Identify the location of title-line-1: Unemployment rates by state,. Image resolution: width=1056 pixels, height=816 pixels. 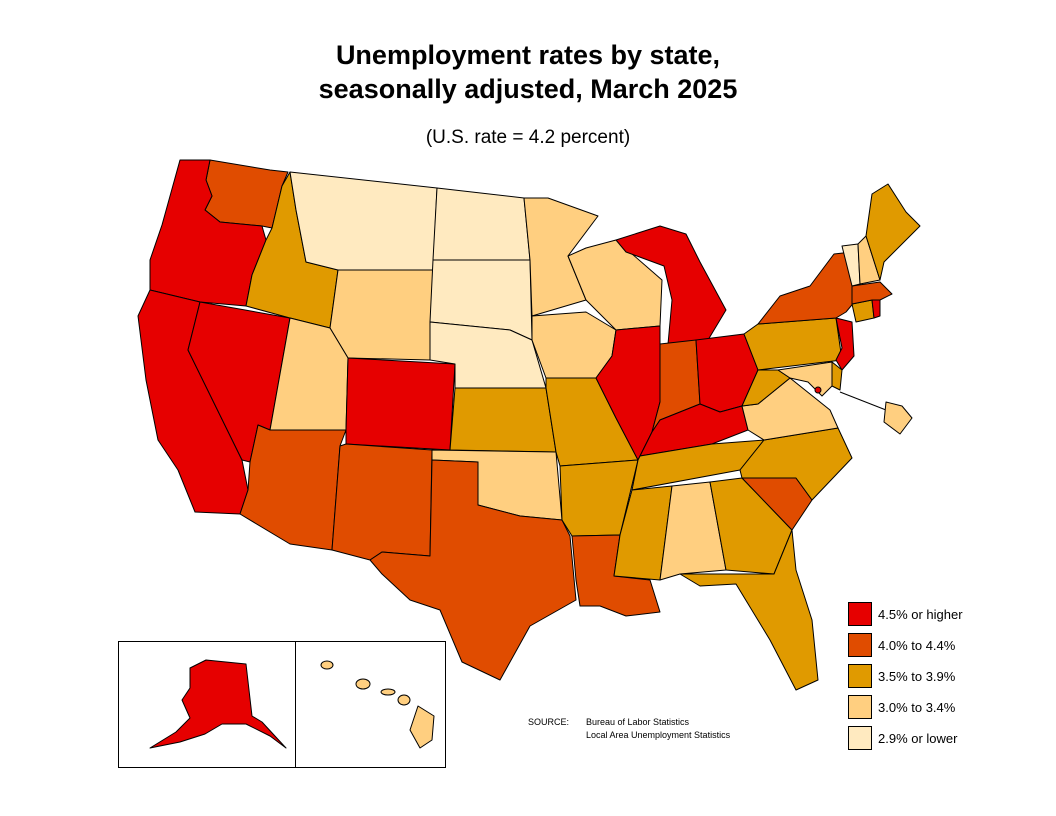
(528, 55).